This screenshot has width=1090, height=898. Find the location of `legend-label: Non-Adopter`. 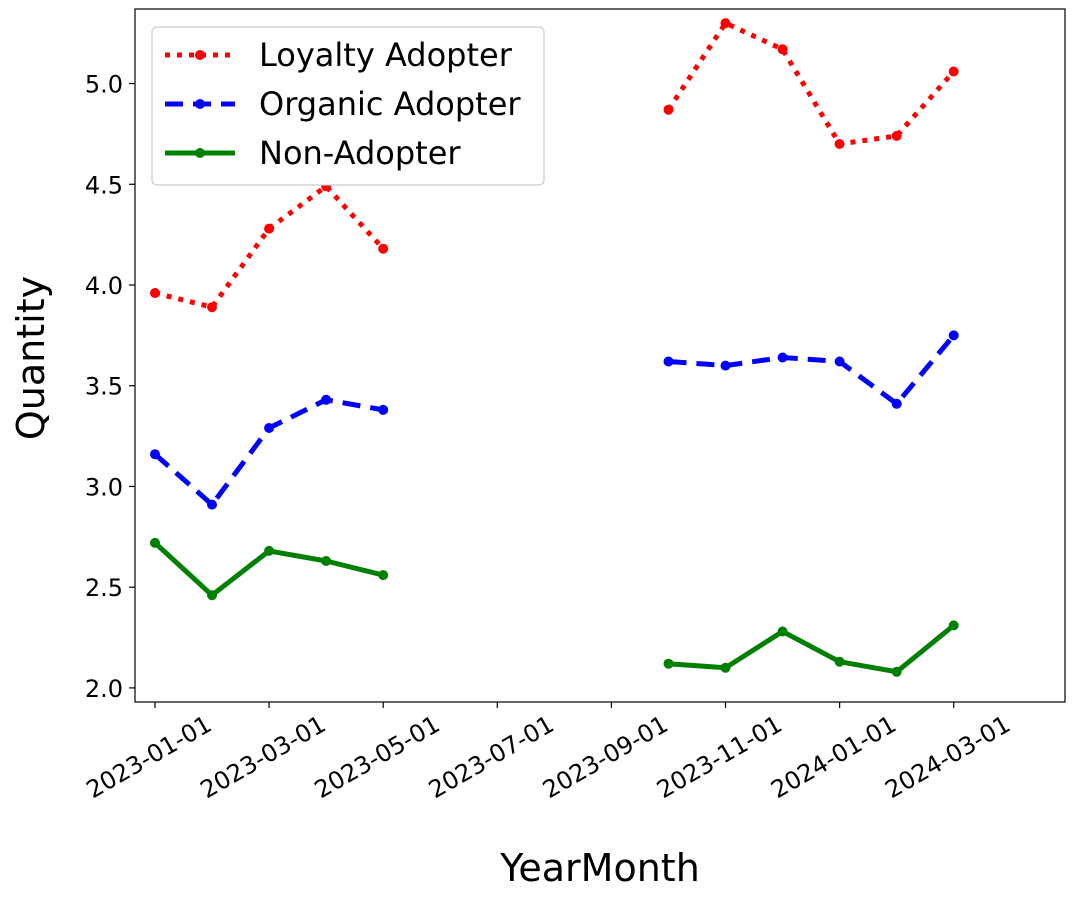

legend-label: Non-Adopter is located at coordinates (360, 153).